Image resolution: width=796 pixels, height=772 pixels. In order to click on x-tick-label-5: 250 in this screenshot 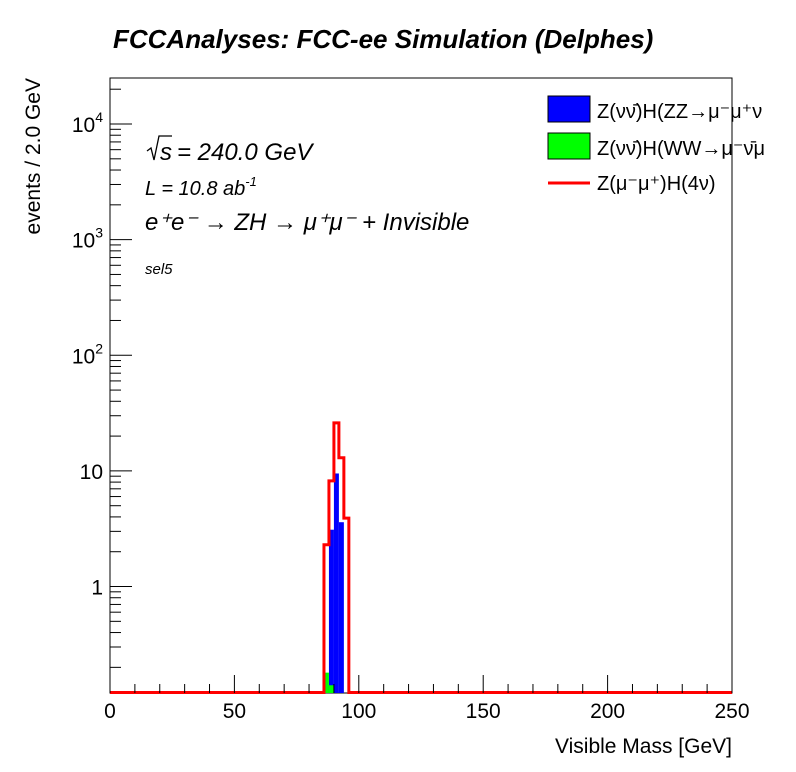, I will do `click(731, 711)`.